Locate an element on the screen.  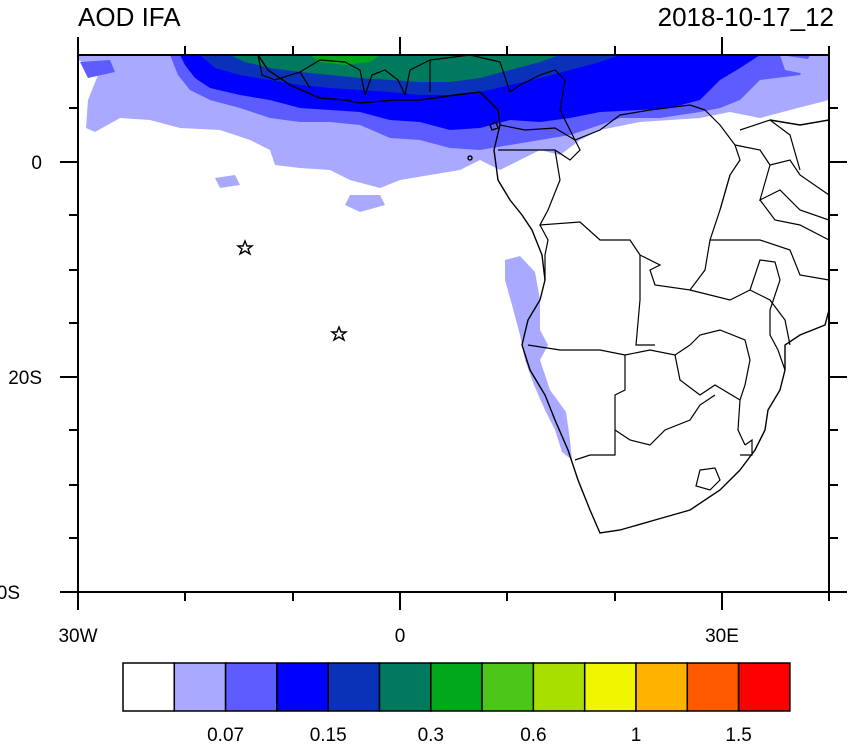
x-tick-label-30e: 30E is located at coordinates (722, 636).